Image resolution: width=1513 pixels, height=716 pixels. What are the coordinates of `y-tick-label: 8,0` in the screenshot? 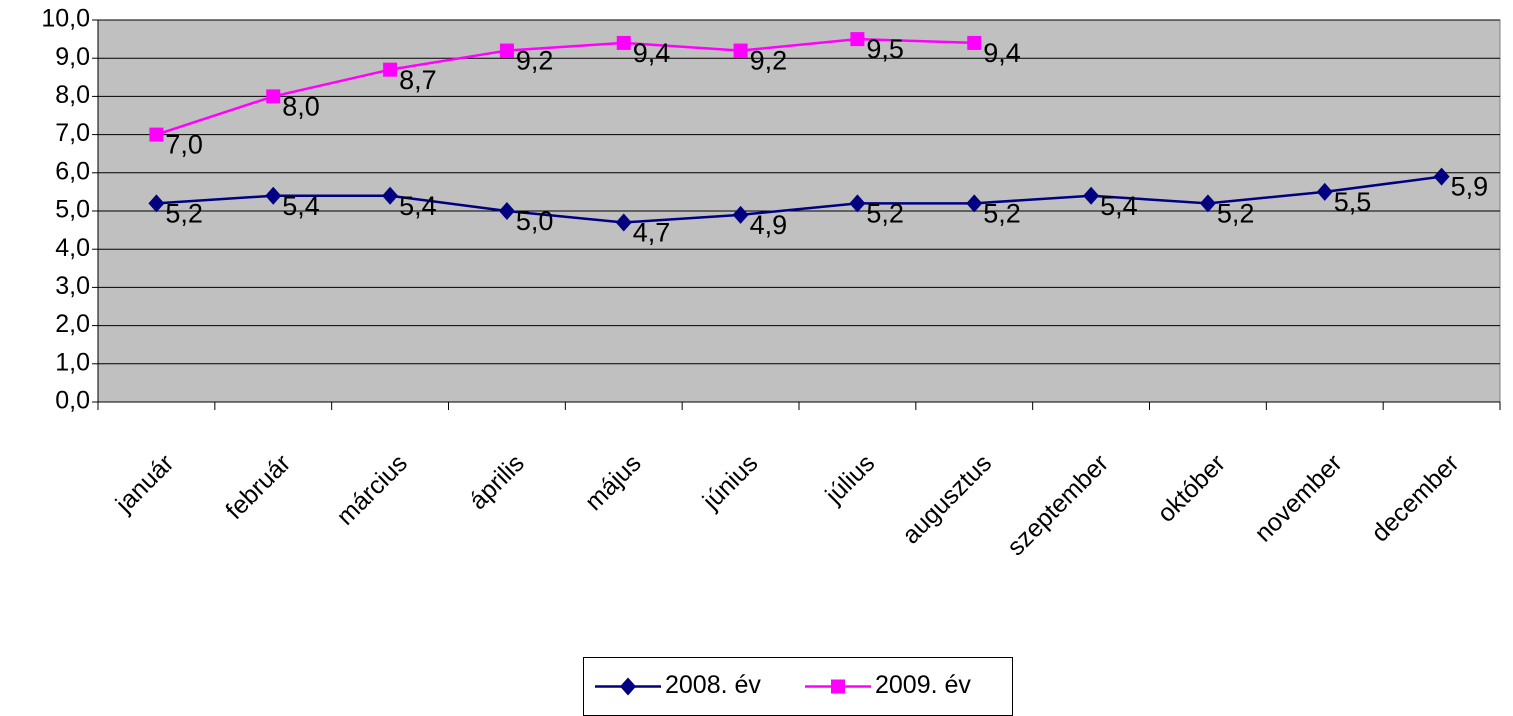 It's located at (72, 95).